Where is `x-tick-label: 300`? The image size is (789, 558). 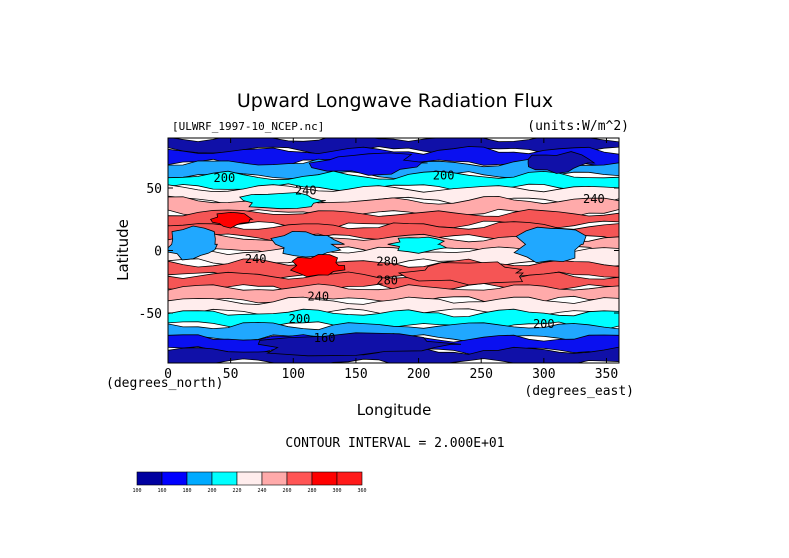 x-tick-label: 300 is located at coordinates (543, 374).